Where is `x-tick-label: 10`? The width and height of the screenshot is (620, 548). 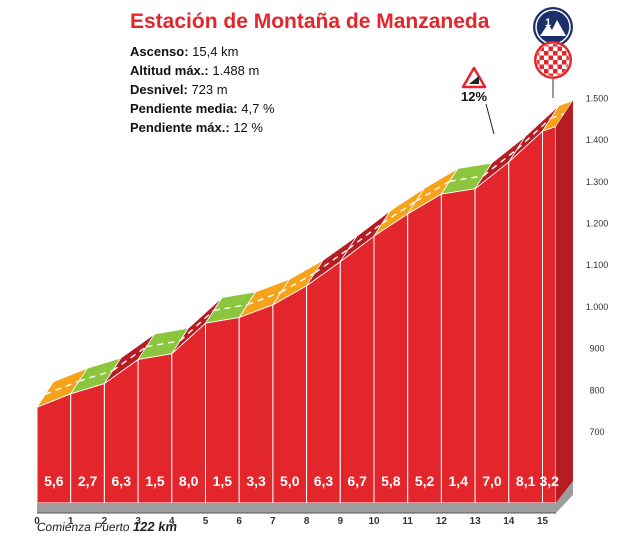
x-tick-label: 10 is located at coordinates (374, 521).